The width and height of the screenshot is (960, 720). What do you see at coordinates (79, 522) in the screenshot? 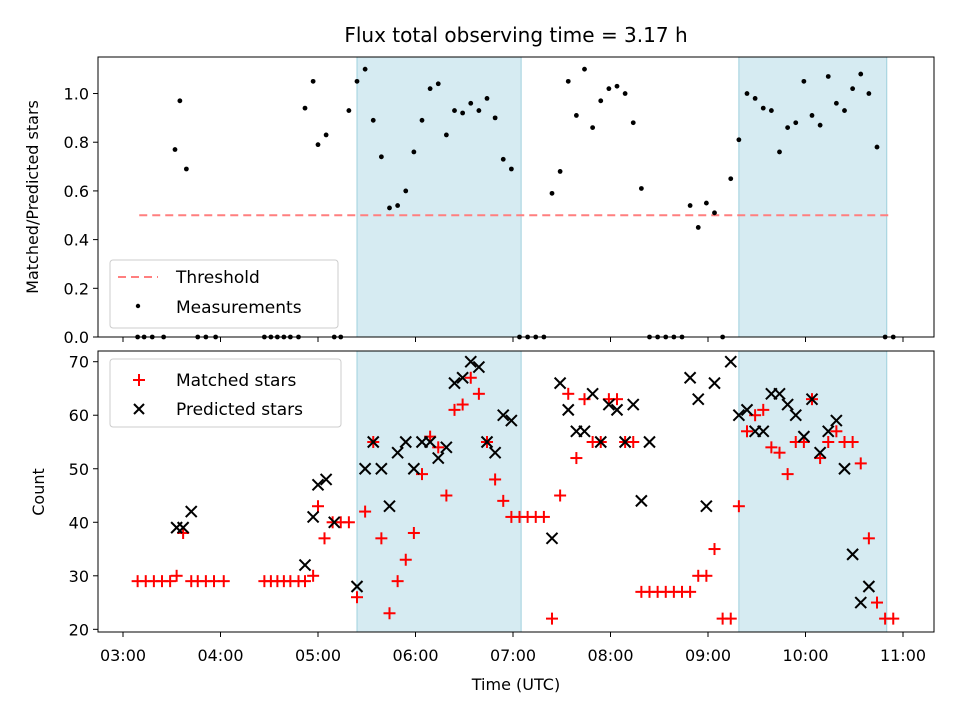
I see `bottom-y-tick-label: 40` at bounding box center [79, 522].